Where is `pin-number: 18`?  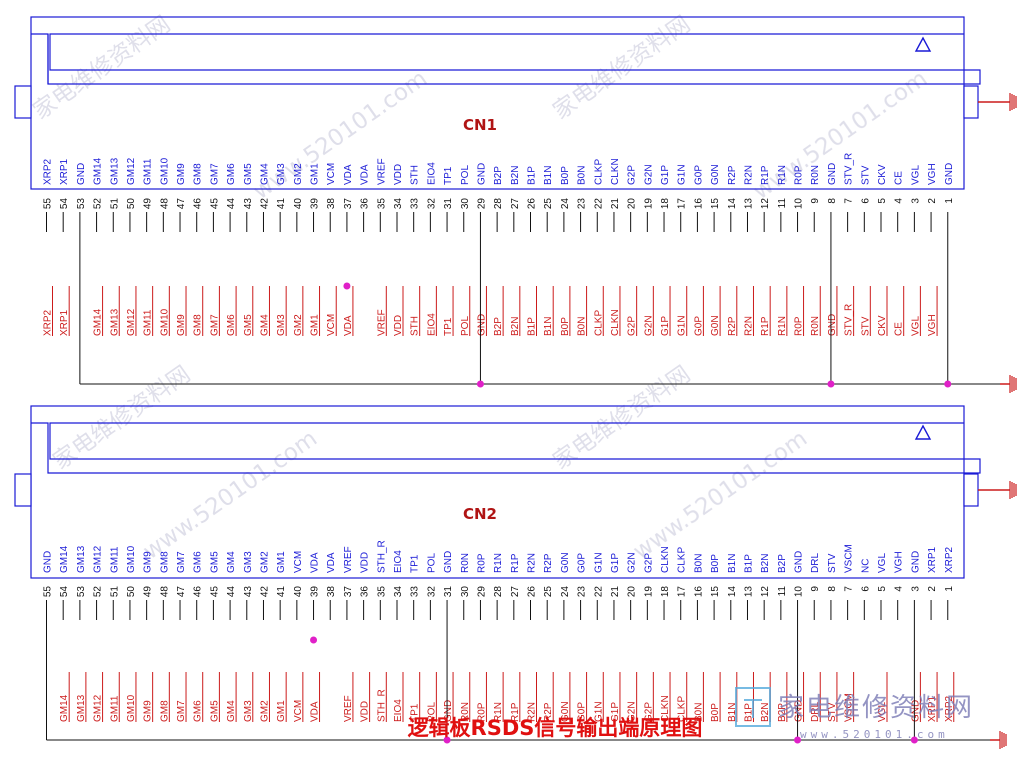 pin-number: 18 is located at coordinates (665, 204).